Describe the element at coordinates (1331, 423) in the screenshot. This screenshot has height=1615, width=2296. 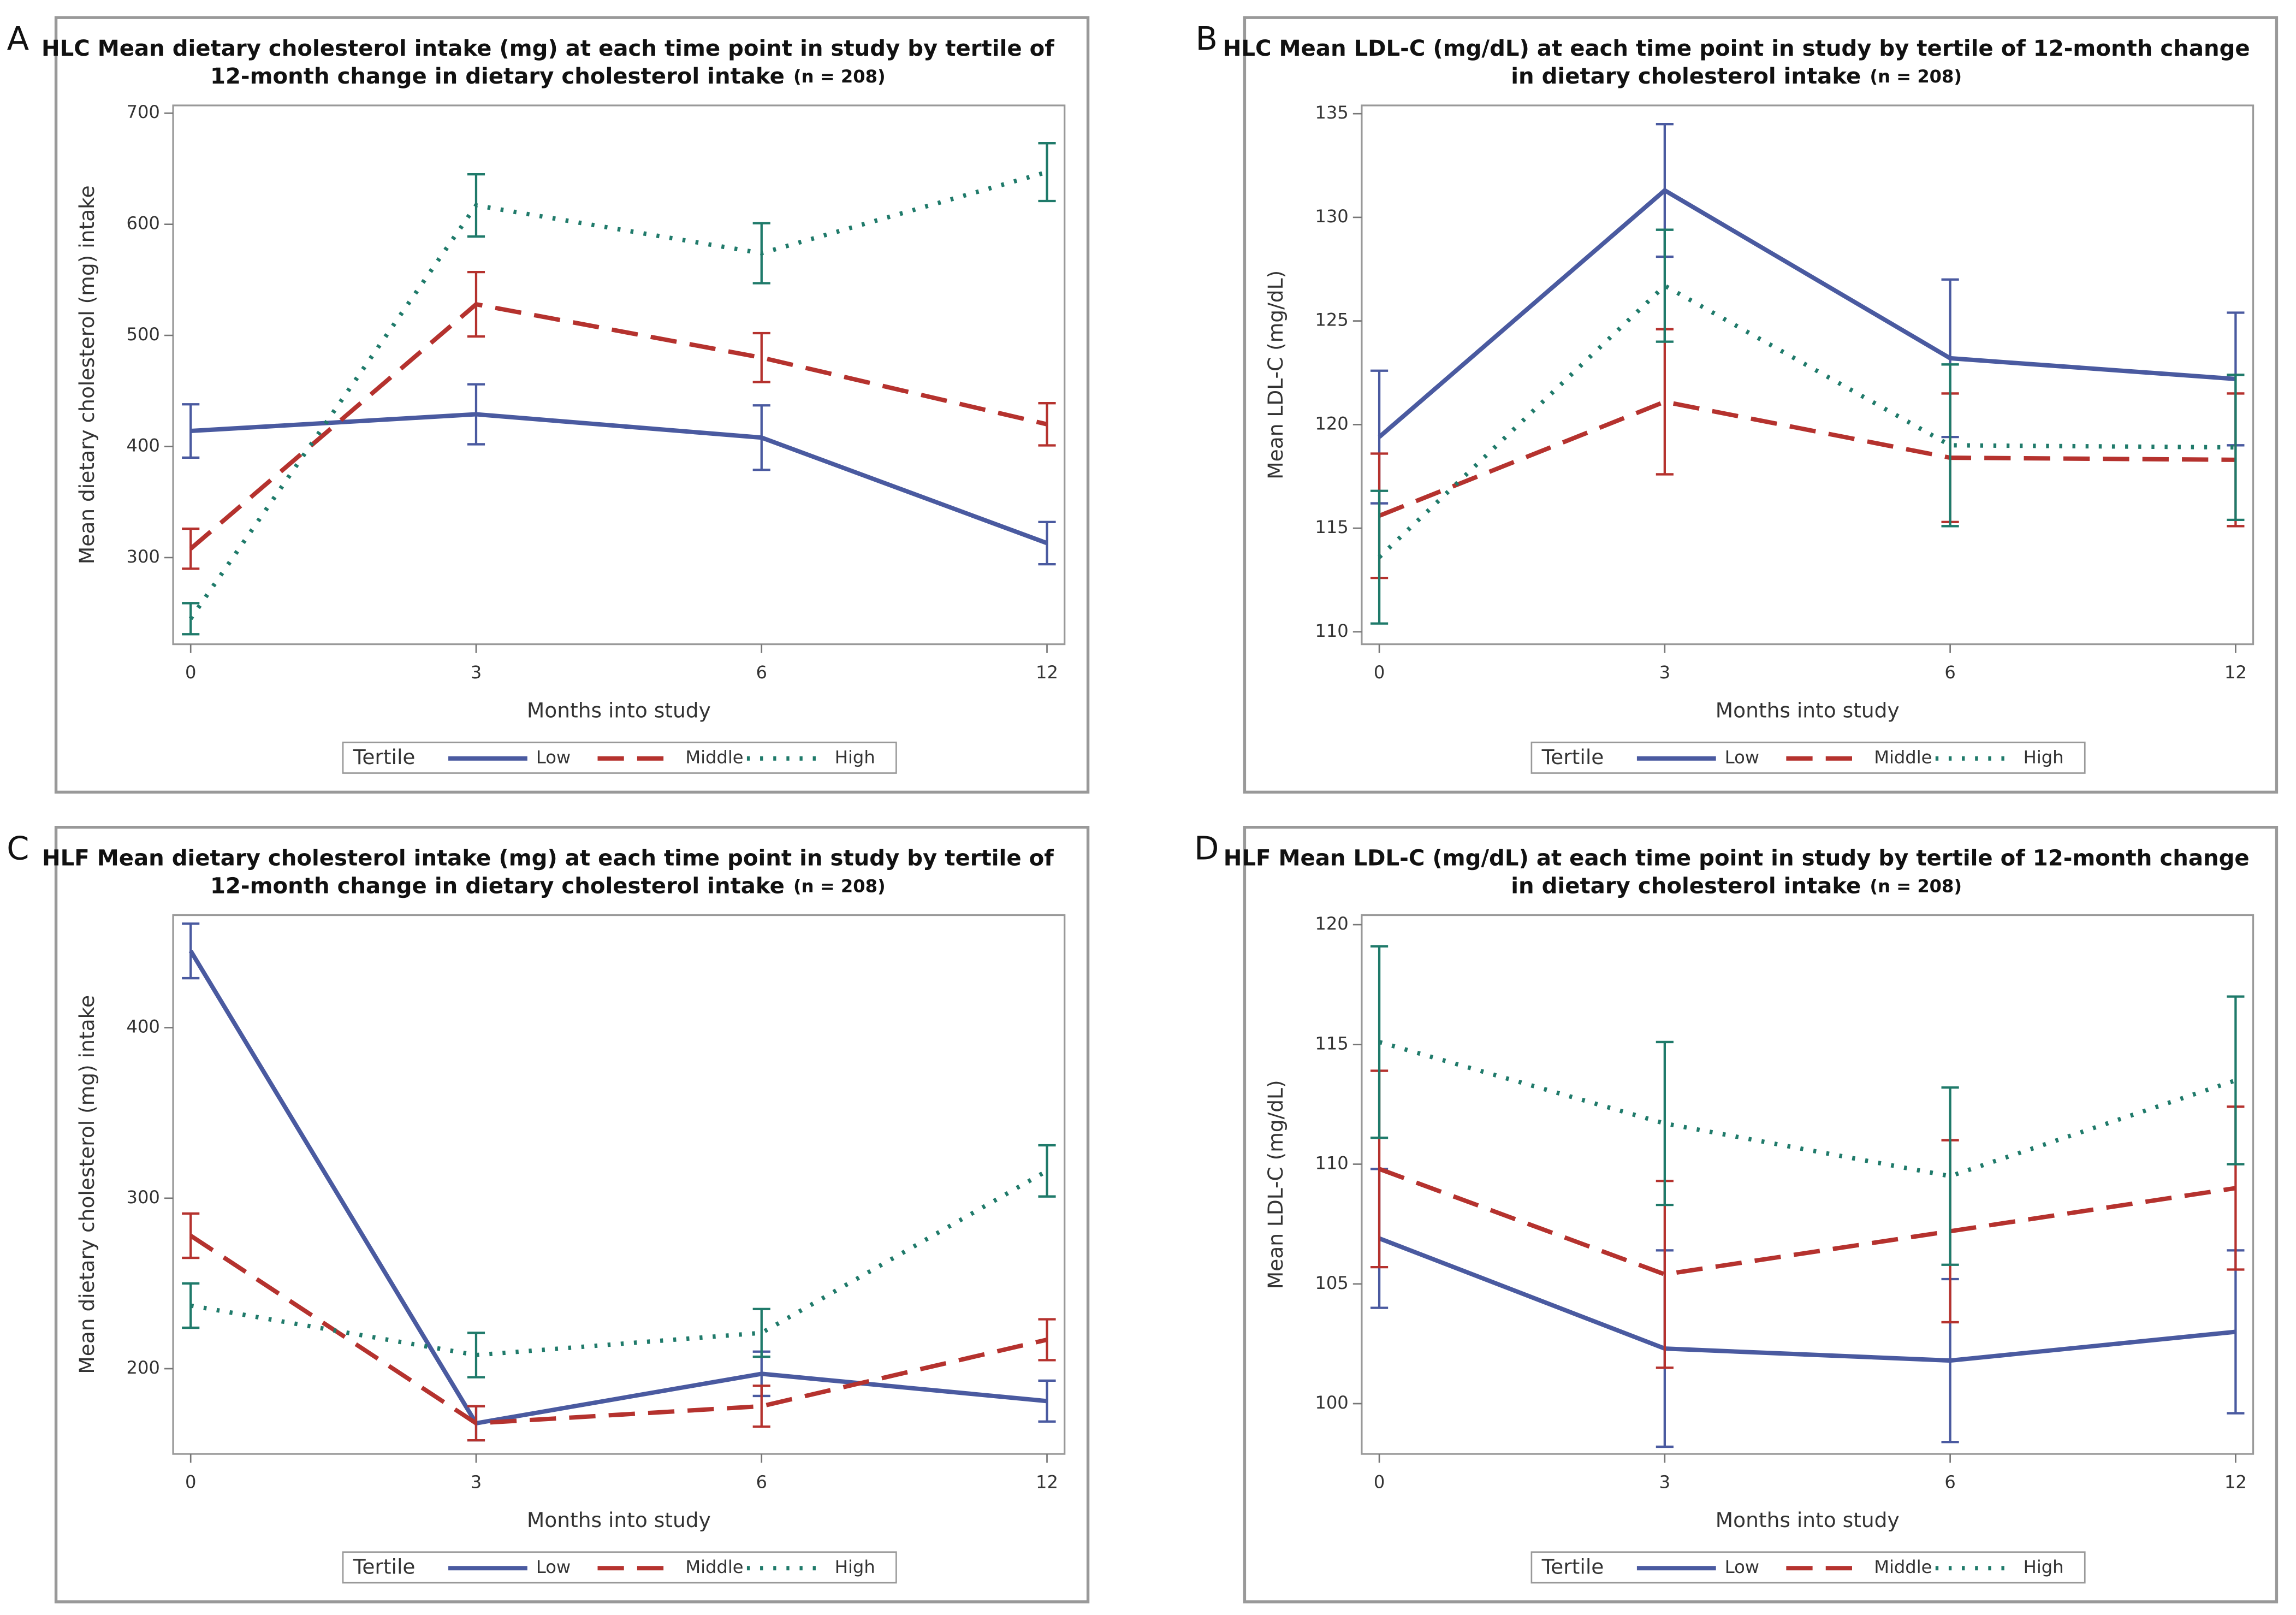
I see `y-tick-label: 120` at that location.